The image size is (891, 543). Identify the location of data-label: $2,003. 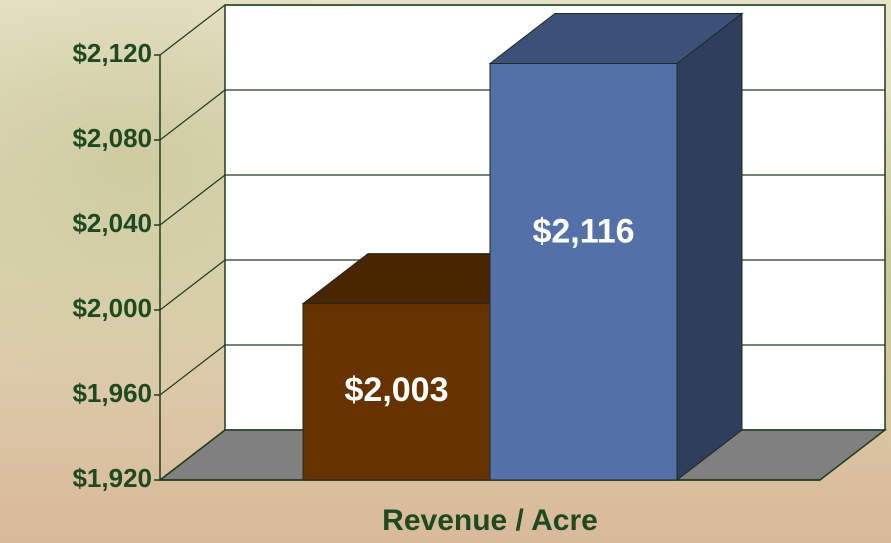
(397, 390).